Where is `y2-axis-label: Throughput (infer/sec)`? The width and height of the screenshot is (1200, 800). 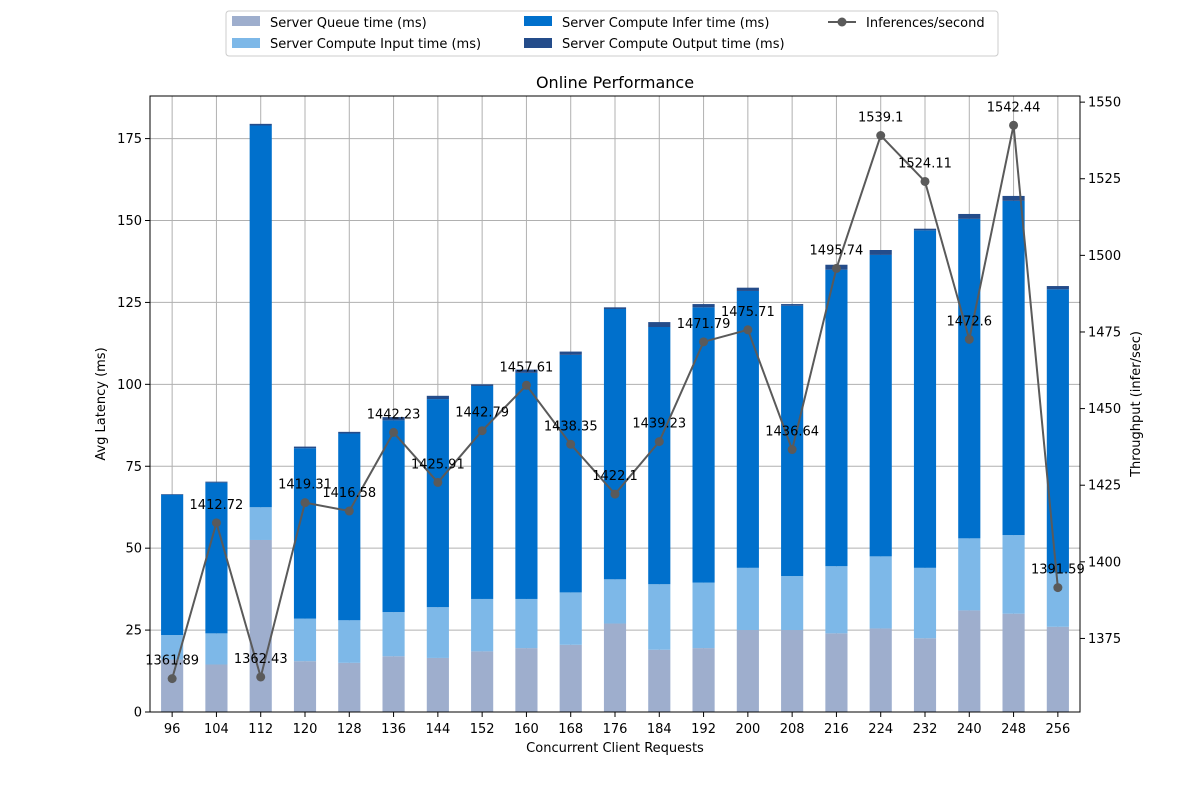
y2-axis-label: Throughput (infer/sec) is located at coordinates (1136, 404).